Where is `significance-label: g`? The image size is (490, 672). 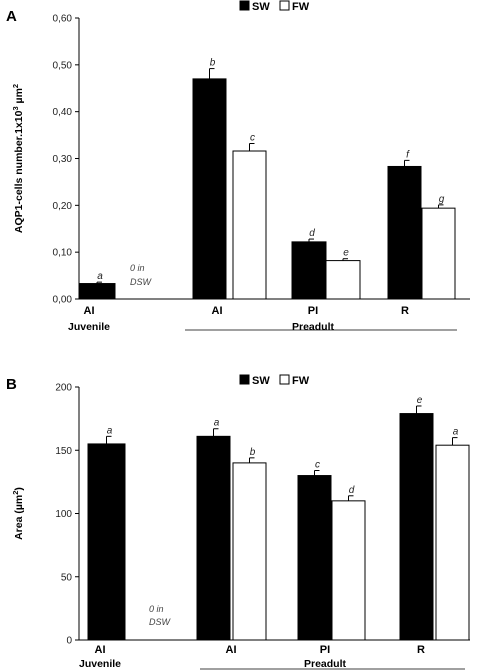
significance-label: g is located at coordinates (442, 199).